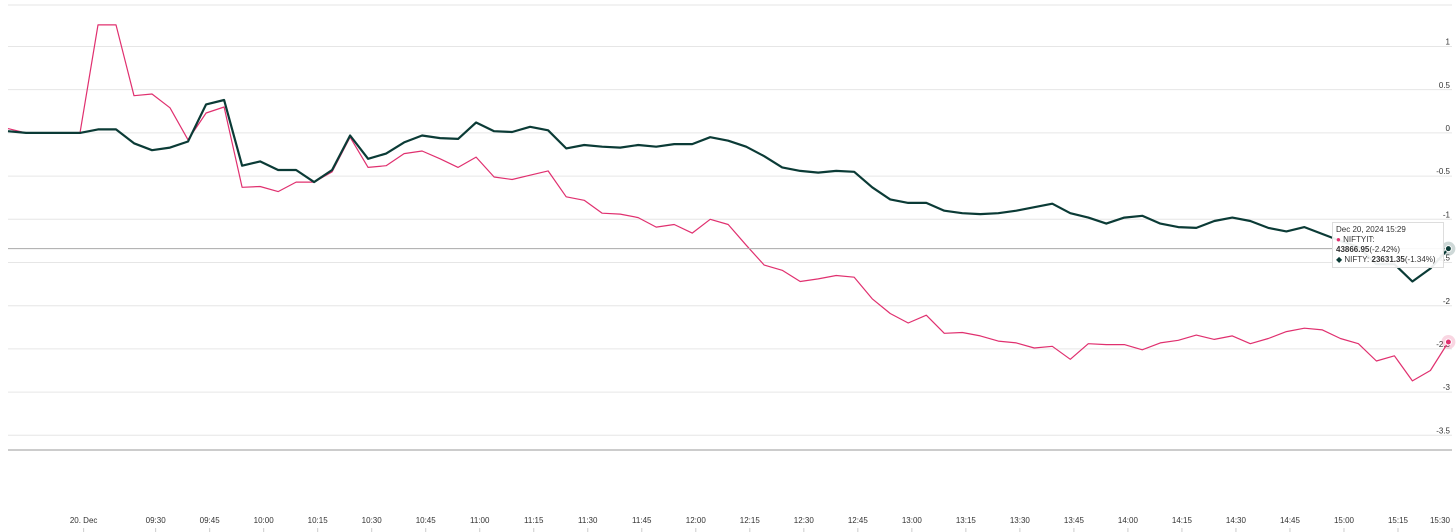  Describe the element at coordinates (1344, 520) in the screenshot. I see `x-tick-label: 15:00` at that location.